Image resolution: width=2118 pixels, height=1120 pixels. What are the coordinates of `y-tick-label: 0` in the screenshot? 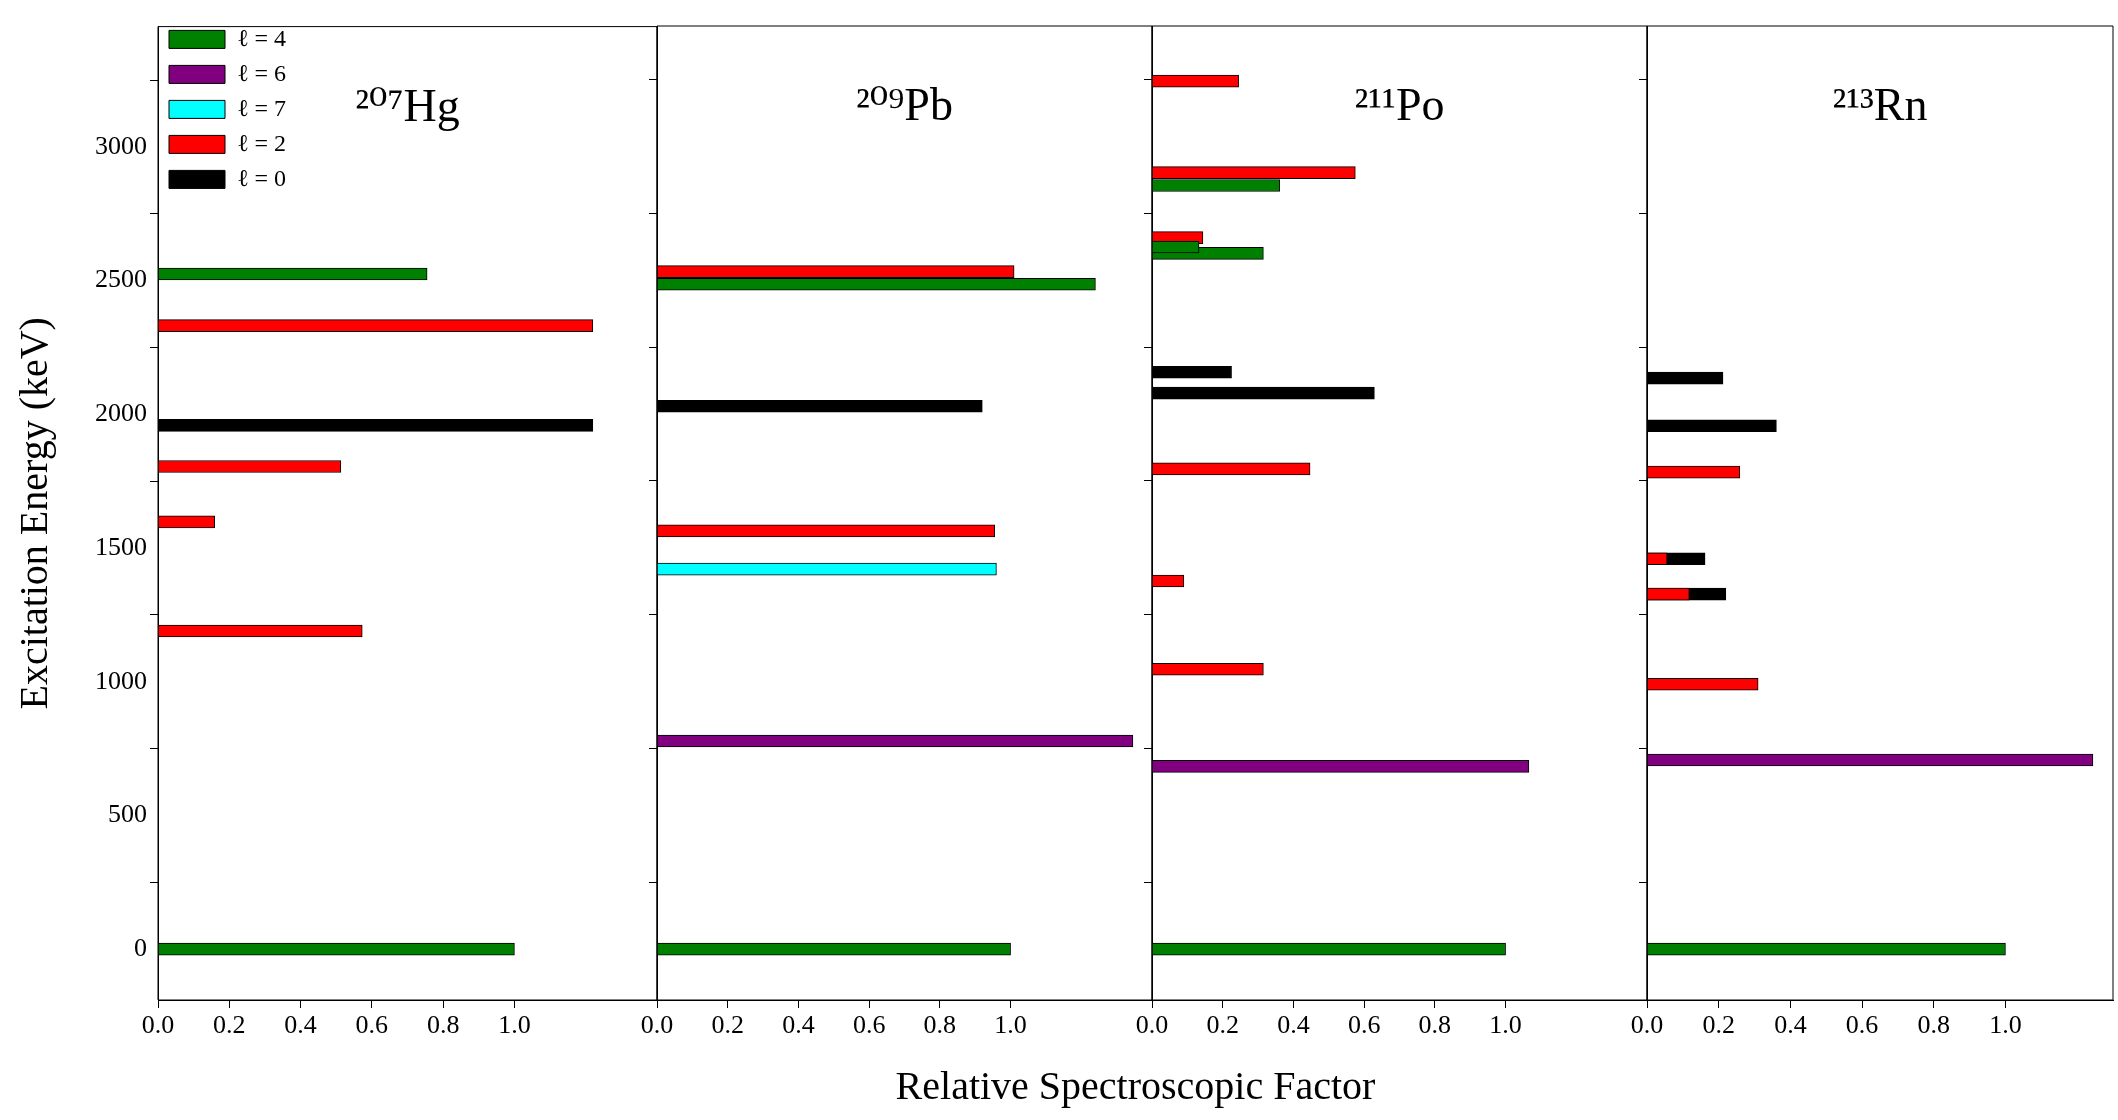 It's located at (140, 948).